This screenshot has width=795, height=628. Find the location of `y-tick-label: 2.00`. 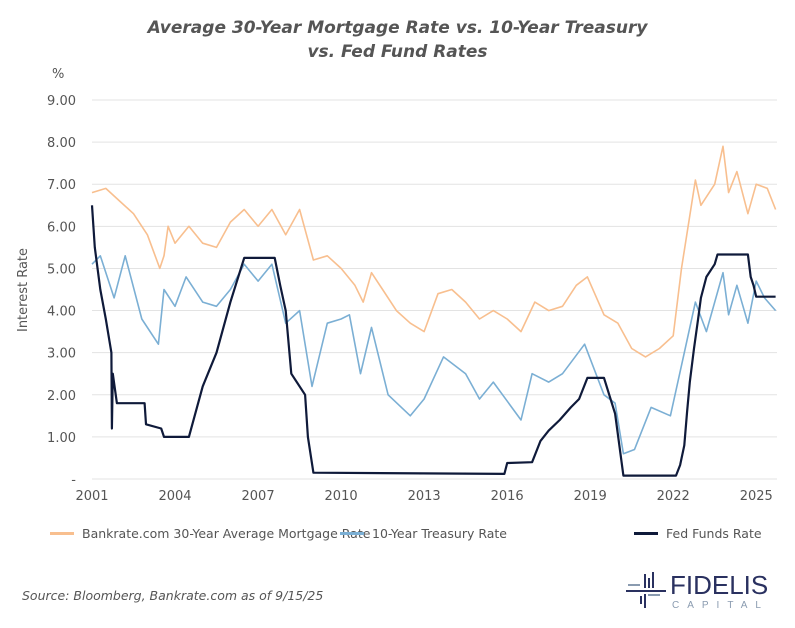

y-tick-label: 2.00 is located at coordinates (61, 396).